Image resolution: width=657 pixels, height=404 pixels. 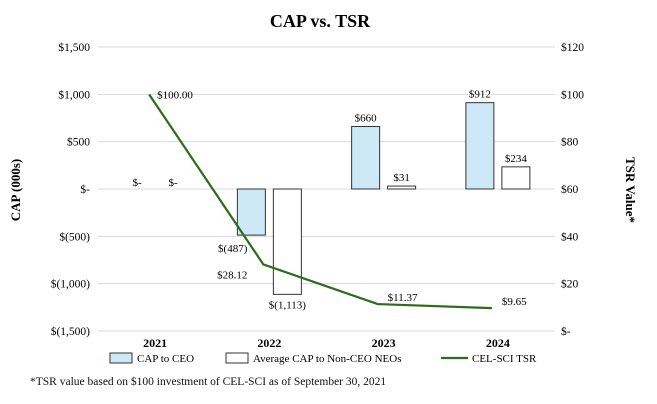 What do you see at coordinates (572, 94) in the screenshot?
I see `right-tick-label: $100` at bounding box center [572, 94].